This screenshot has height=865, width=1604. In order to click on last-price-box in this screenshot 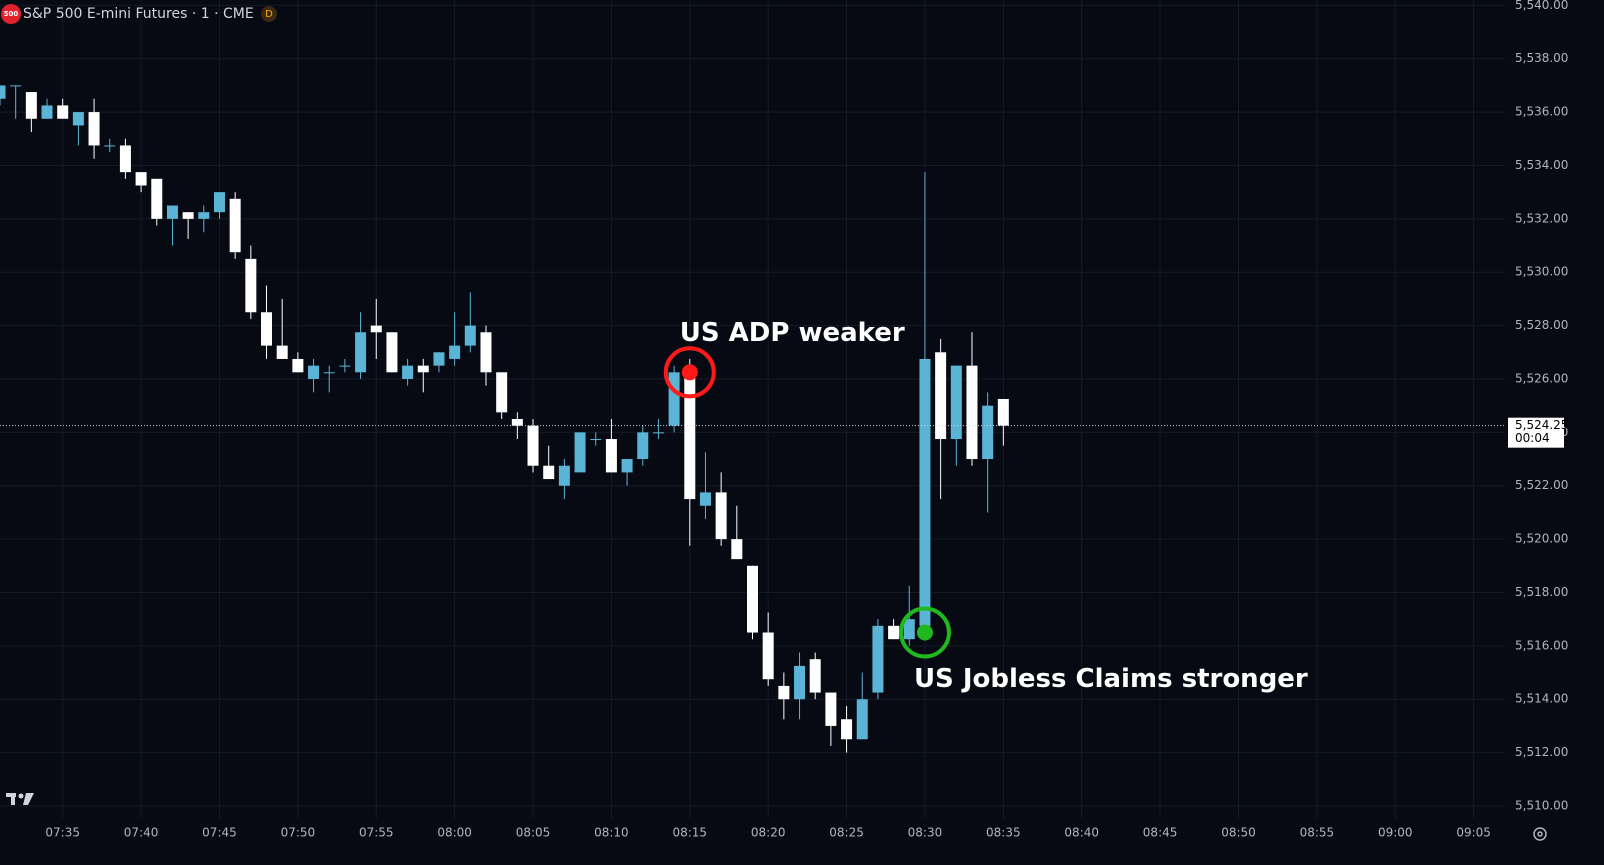, I will do `click(1536, 432)`.